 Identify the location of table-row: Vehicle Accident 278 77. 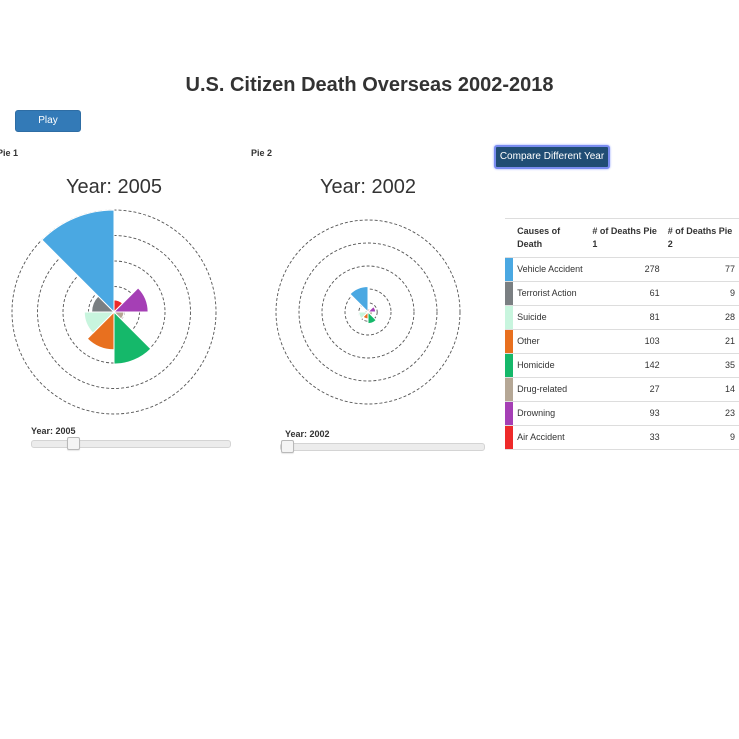
(622, 269).